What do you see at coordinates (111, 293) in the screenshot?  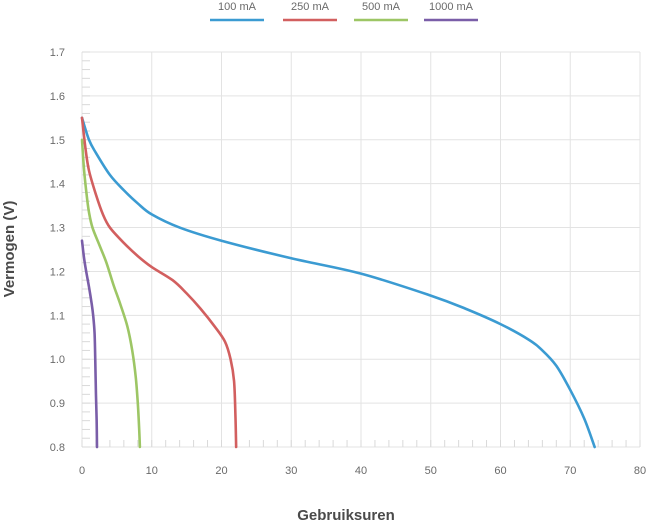 I see `series-line-500-ma` at bounding box center [111, 293].